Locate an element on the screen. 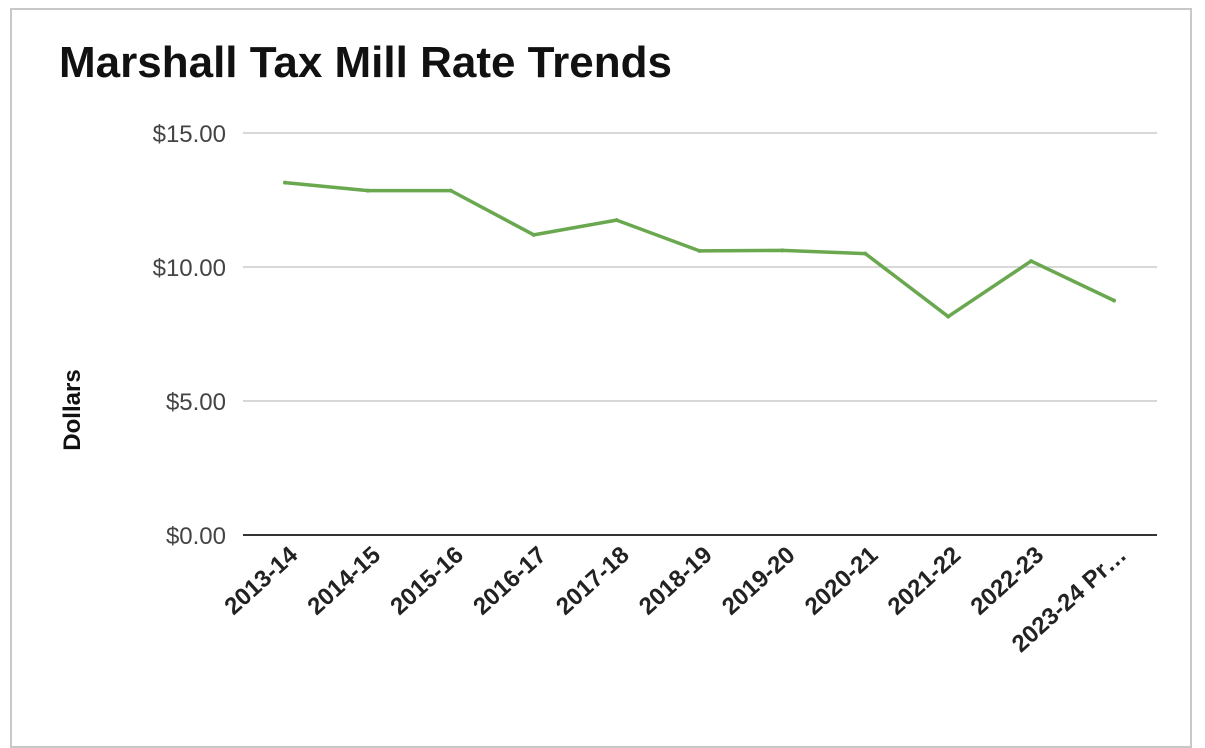 The height and width of the screenshot is (748, 1205). x-tick-label: 2017-18 is located at coordinates (593, 580).